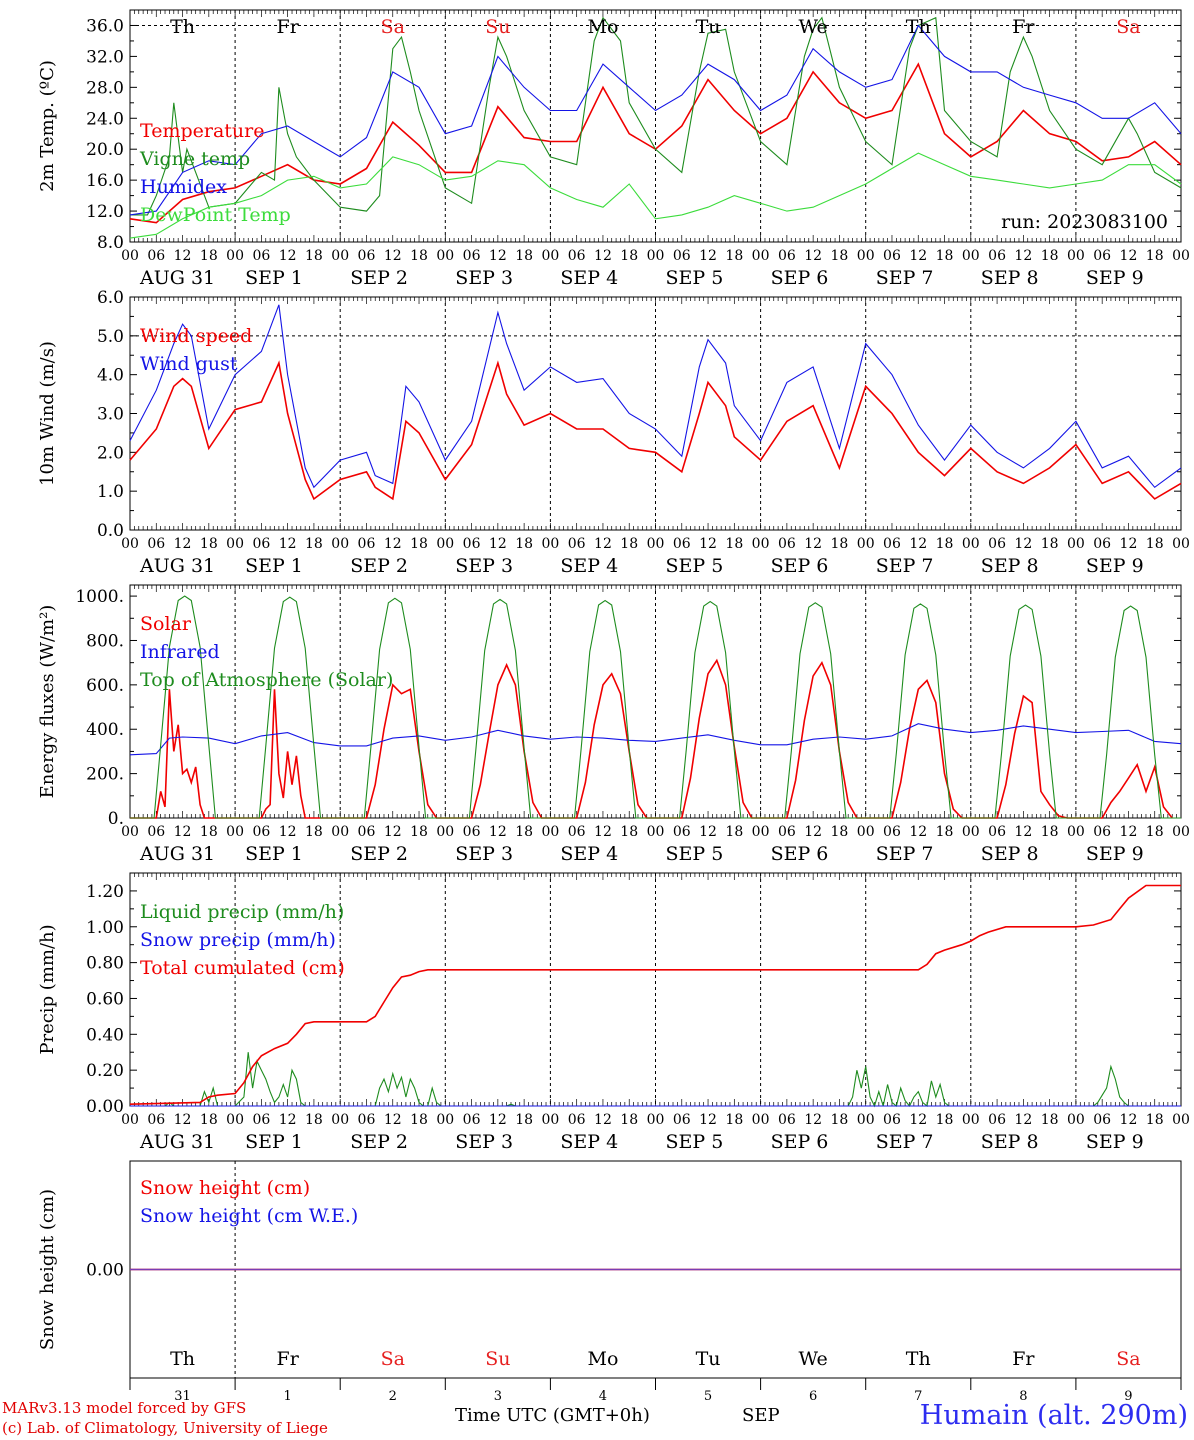 The width and height of the screenshot is (1194, 1440). Describe the element at coordinates (47, 413) in the screenshot. I see `y-axis-label: 10m Wind (m/s)` at that location.